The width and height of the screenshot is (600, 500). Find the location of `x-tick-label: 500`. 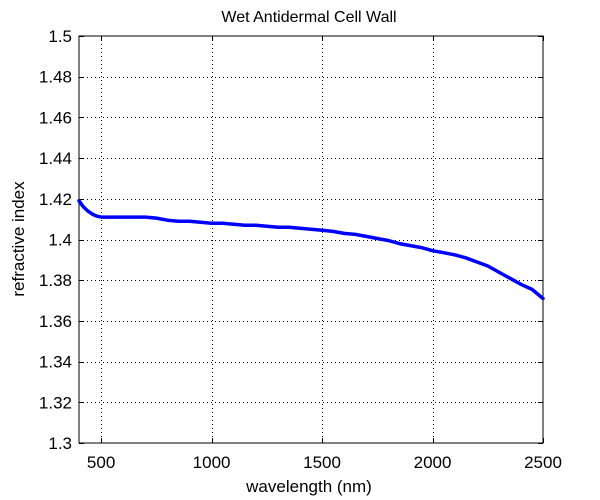

x-tick-label: 500 is located at coordinates (101, 462).